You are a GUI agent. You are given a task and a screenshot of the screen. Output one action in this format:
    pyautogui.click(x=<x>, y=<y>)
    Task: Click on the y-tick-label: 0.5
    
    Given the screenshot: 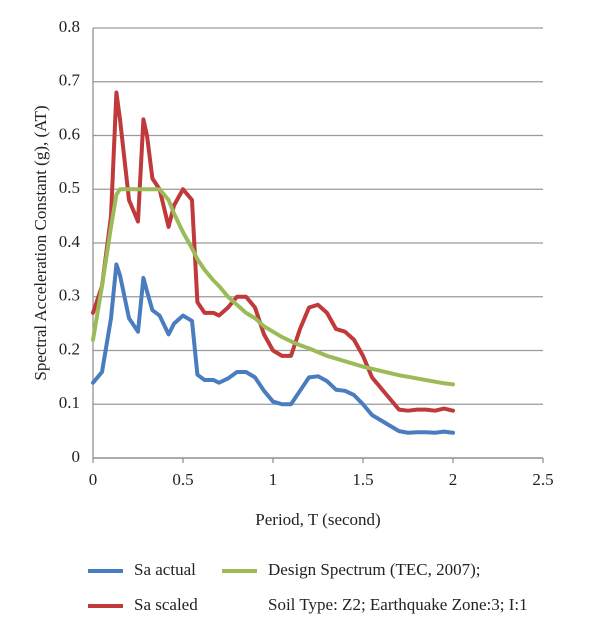 What is the action you would take?
    pyautogui.click(x=69, y=187)
    